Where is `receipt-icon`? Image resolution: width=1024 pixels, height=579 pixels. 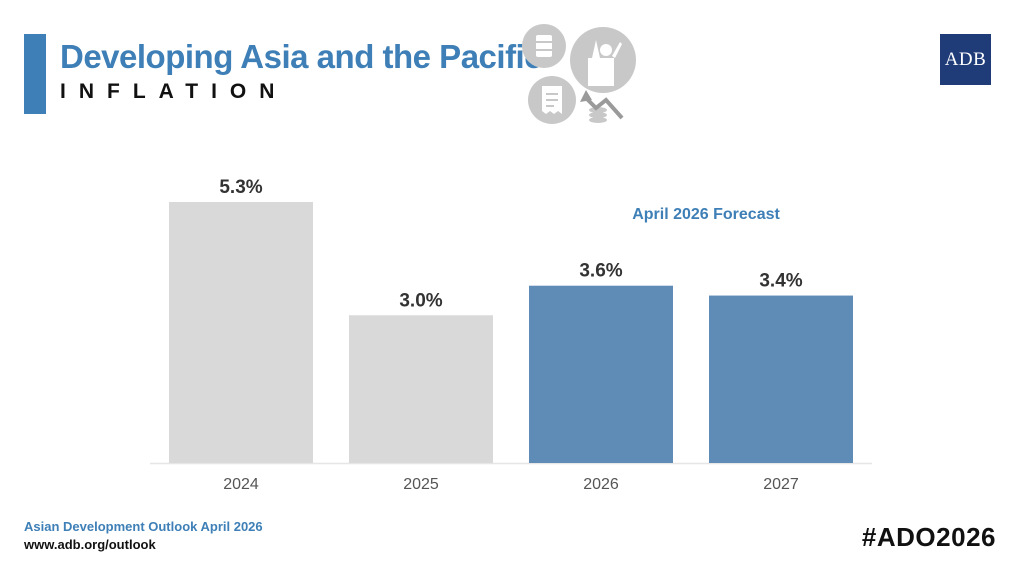 receipt-icon is located at coordinates (552, 100).